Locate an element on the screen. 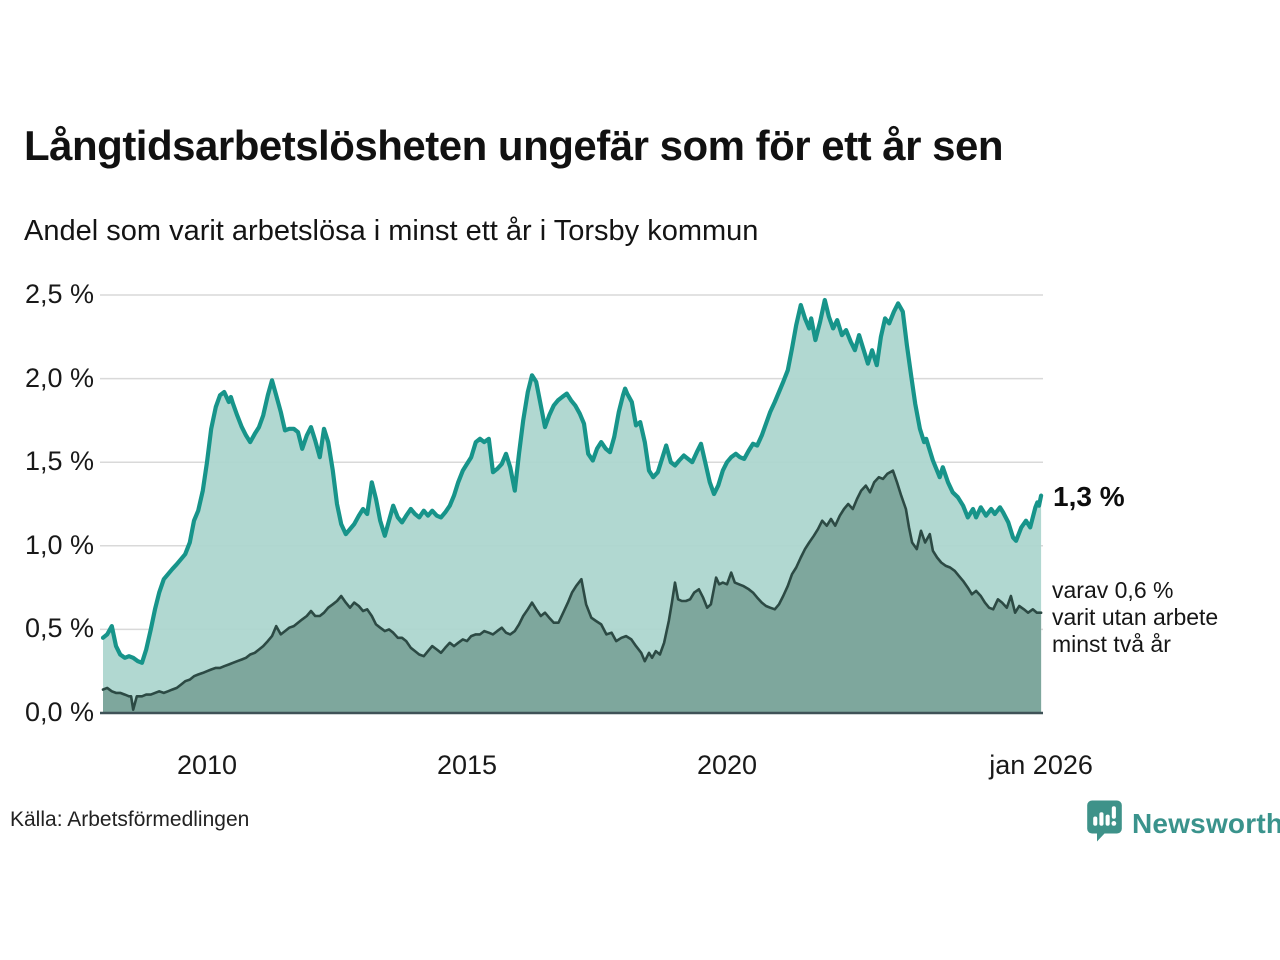 This screenshot has height=960, width=1280. two-year-annotation-line: varav 0,6 % is located at coordinates (1113, 590).